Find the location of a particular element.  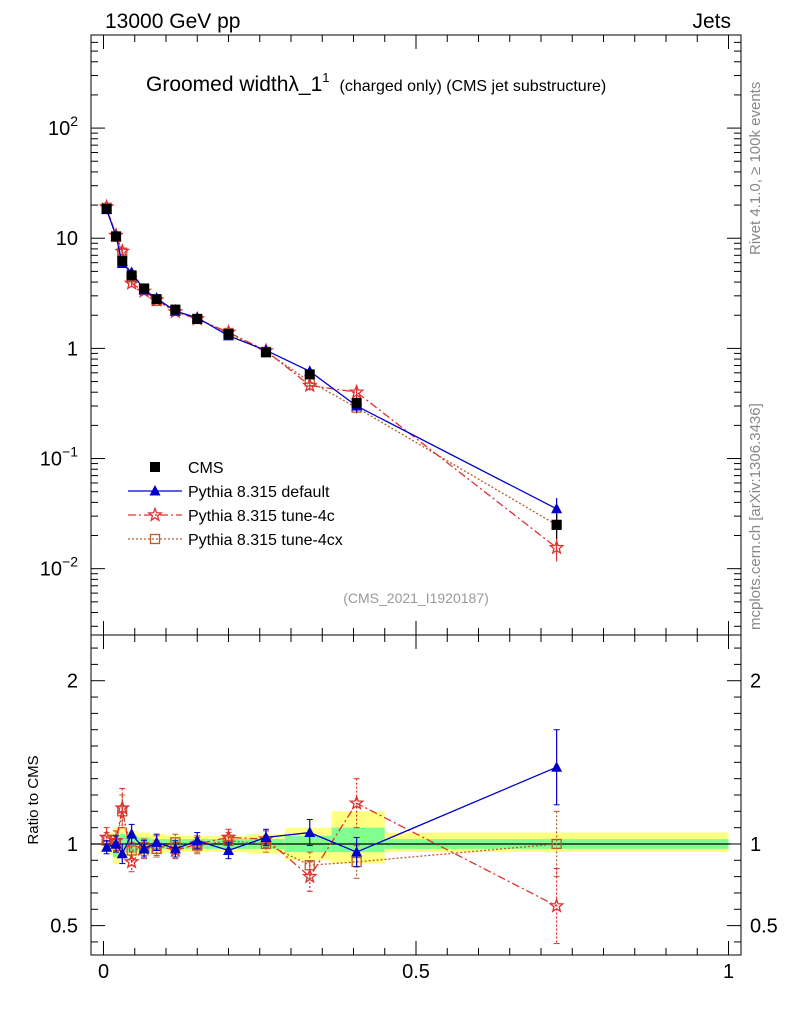

point-default is located at coordinates (557, 508).